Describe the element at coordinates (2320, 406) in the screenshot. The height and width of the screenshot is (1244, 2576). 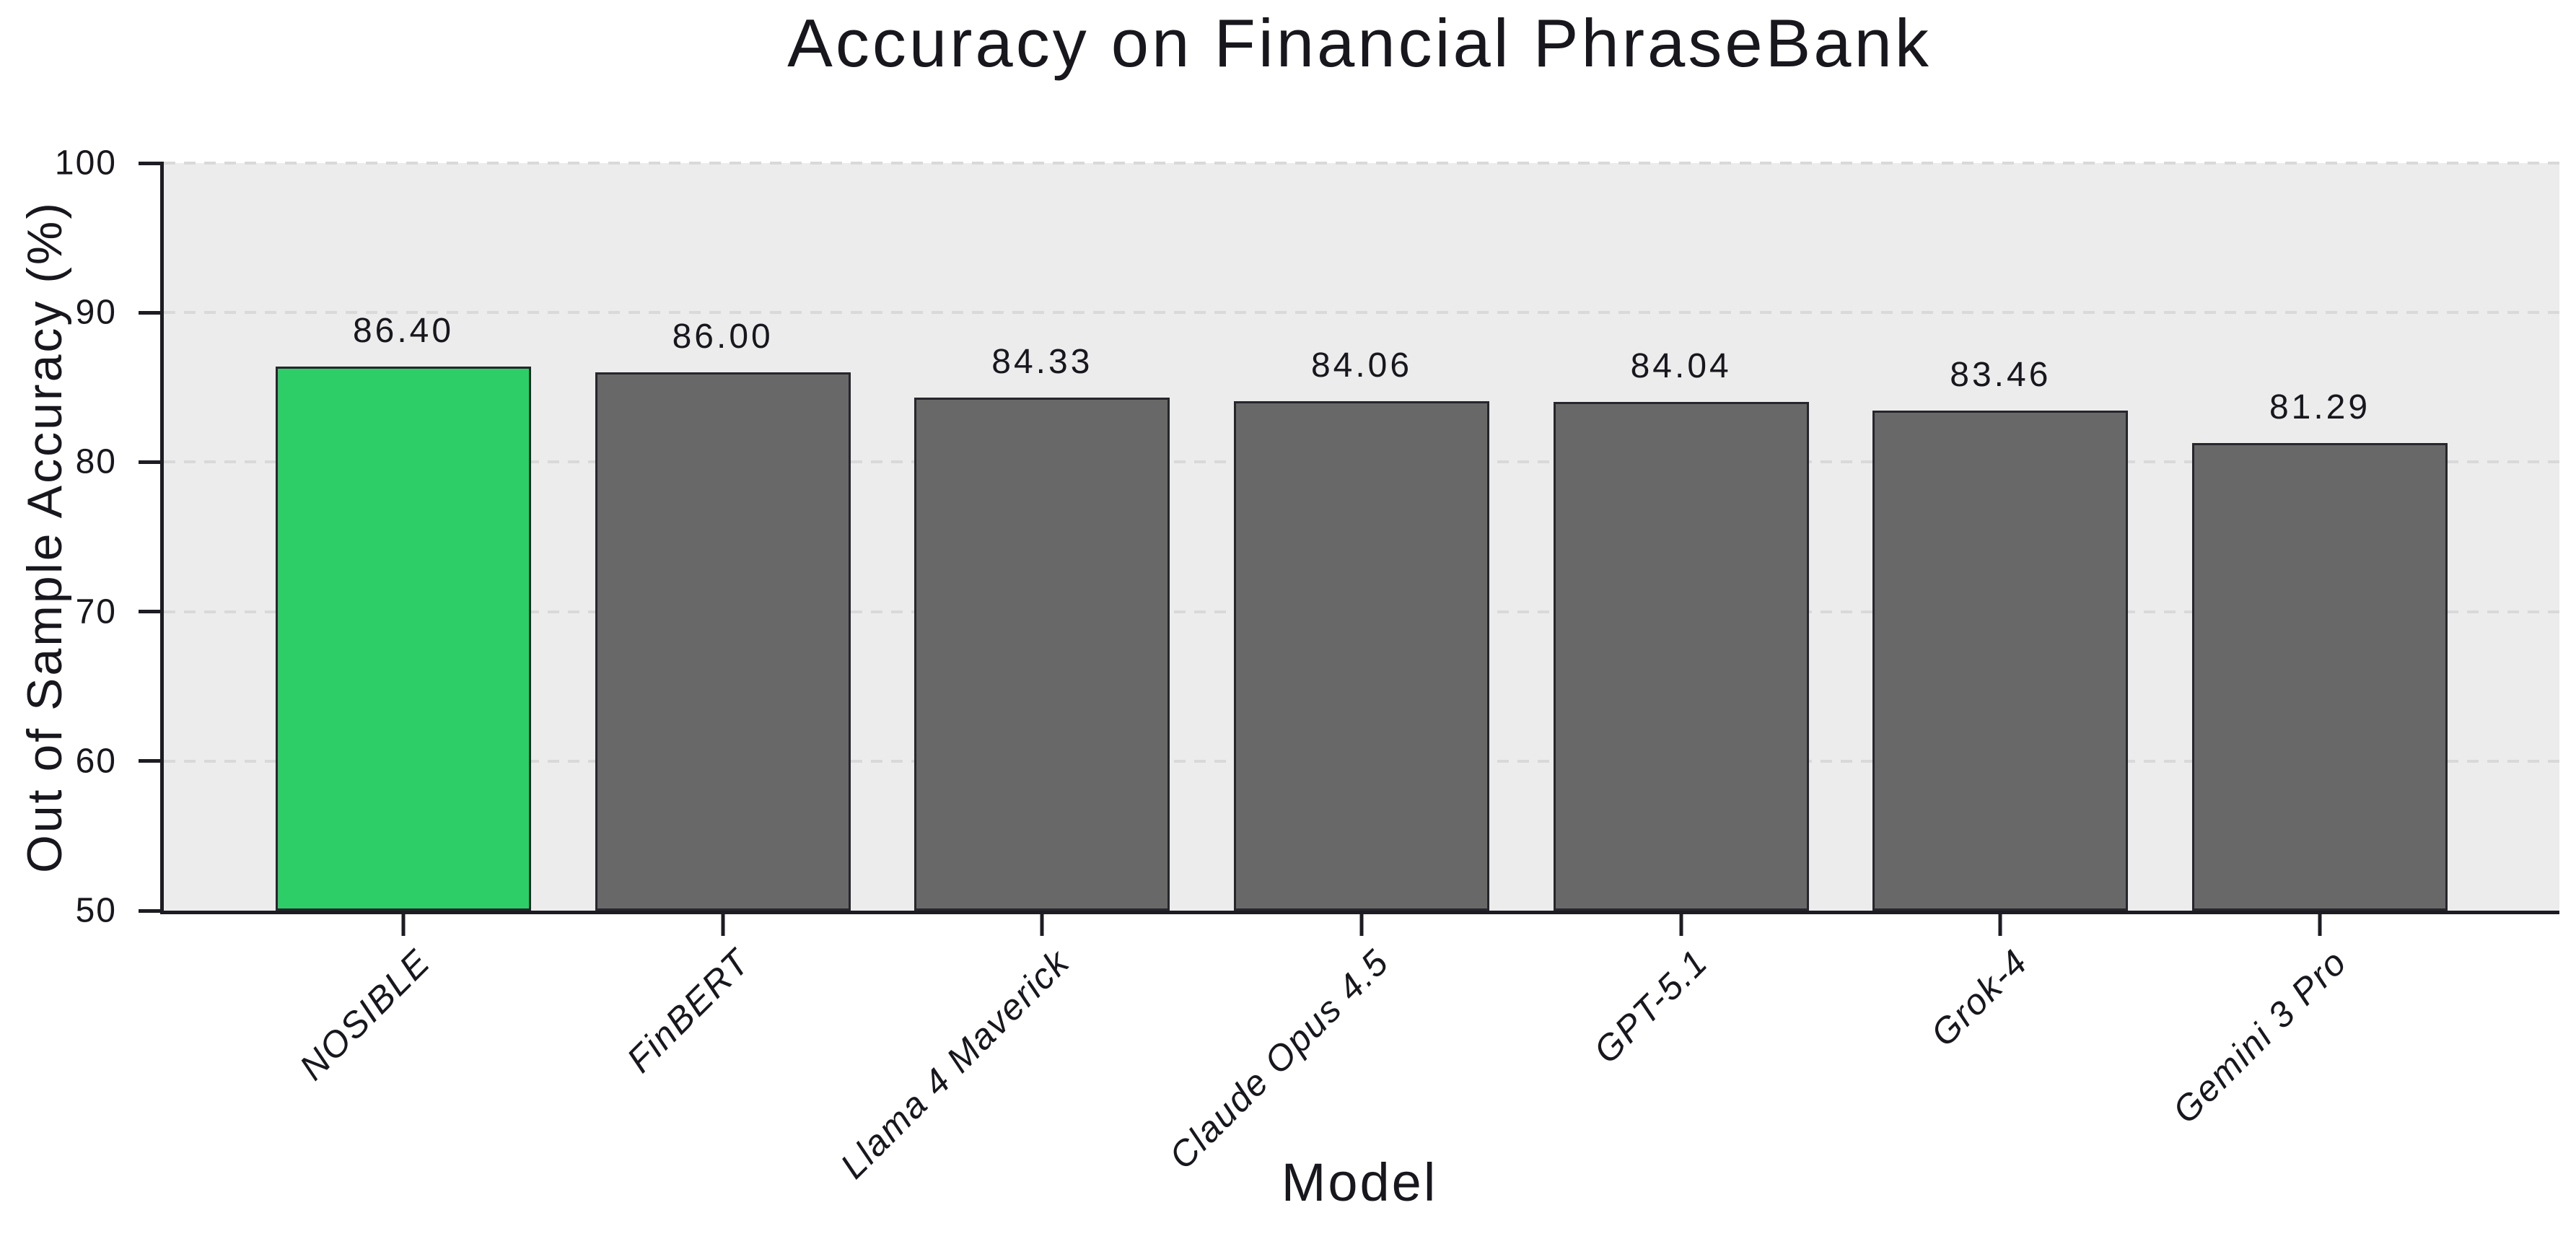
I see `bar-value-label: 81.29` at that location.